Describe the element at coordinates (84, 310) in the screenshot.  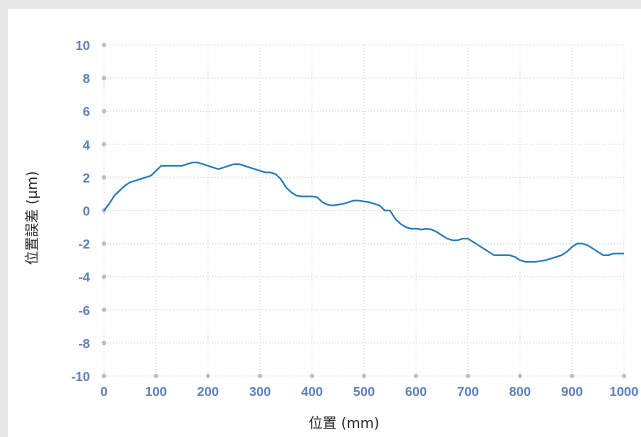
I see `y-tick-label: -6` at that location.